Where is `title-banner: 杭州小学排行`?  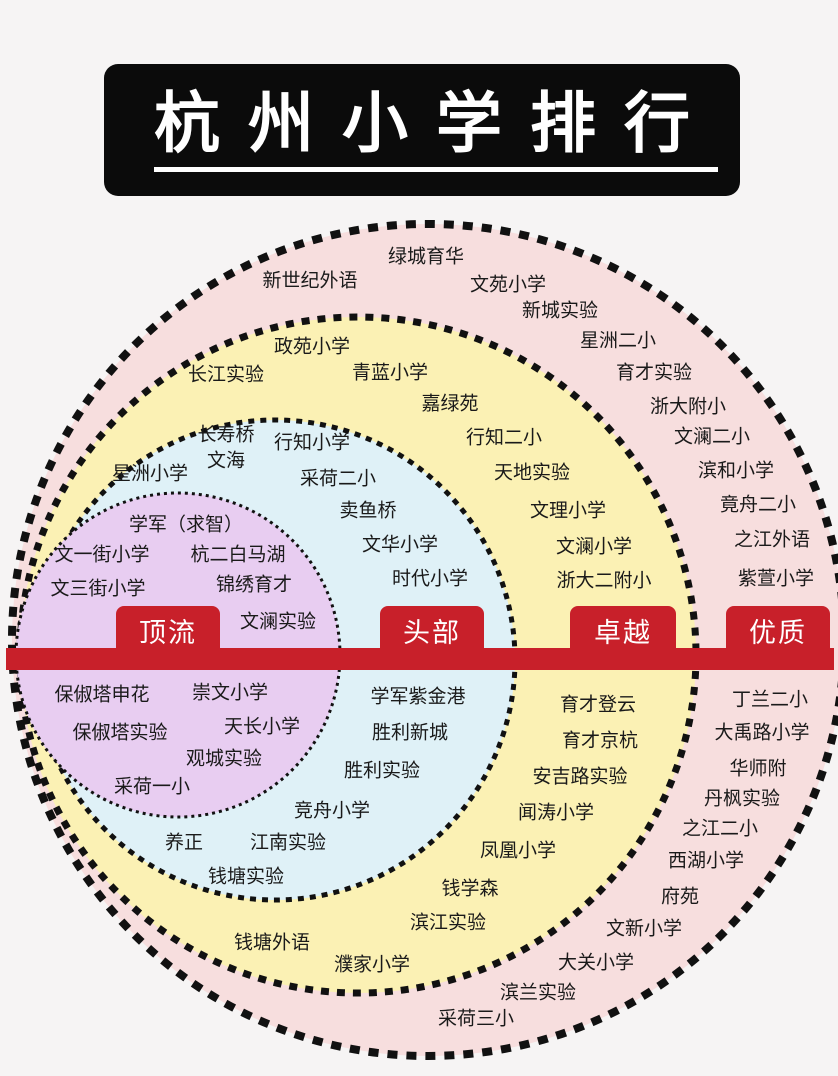
title-banner: 杭州小学排行 is located at coordinates (422, 130).